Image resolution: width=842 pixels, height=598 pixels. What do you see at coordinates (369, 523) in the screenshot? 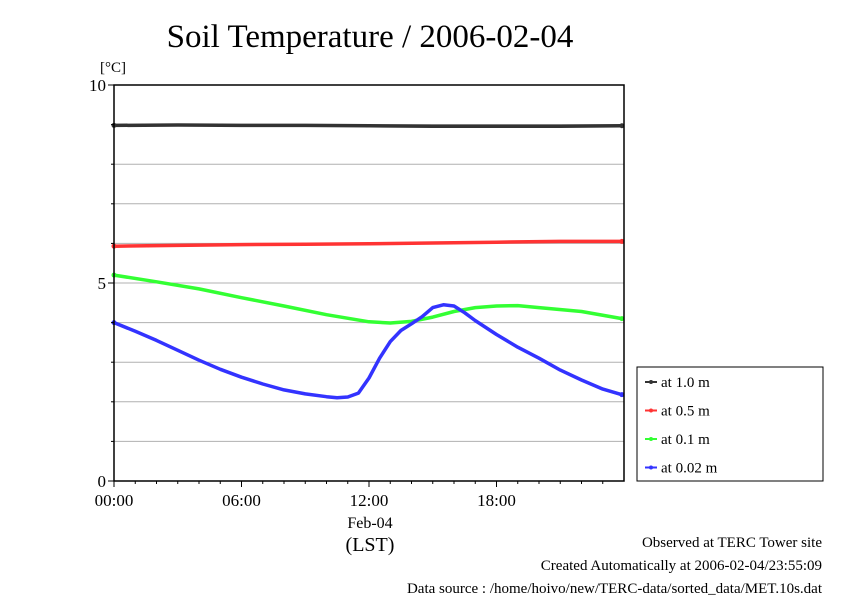
I see `x-axis-date-label: Feb-04` at bounding box center [369, 523].